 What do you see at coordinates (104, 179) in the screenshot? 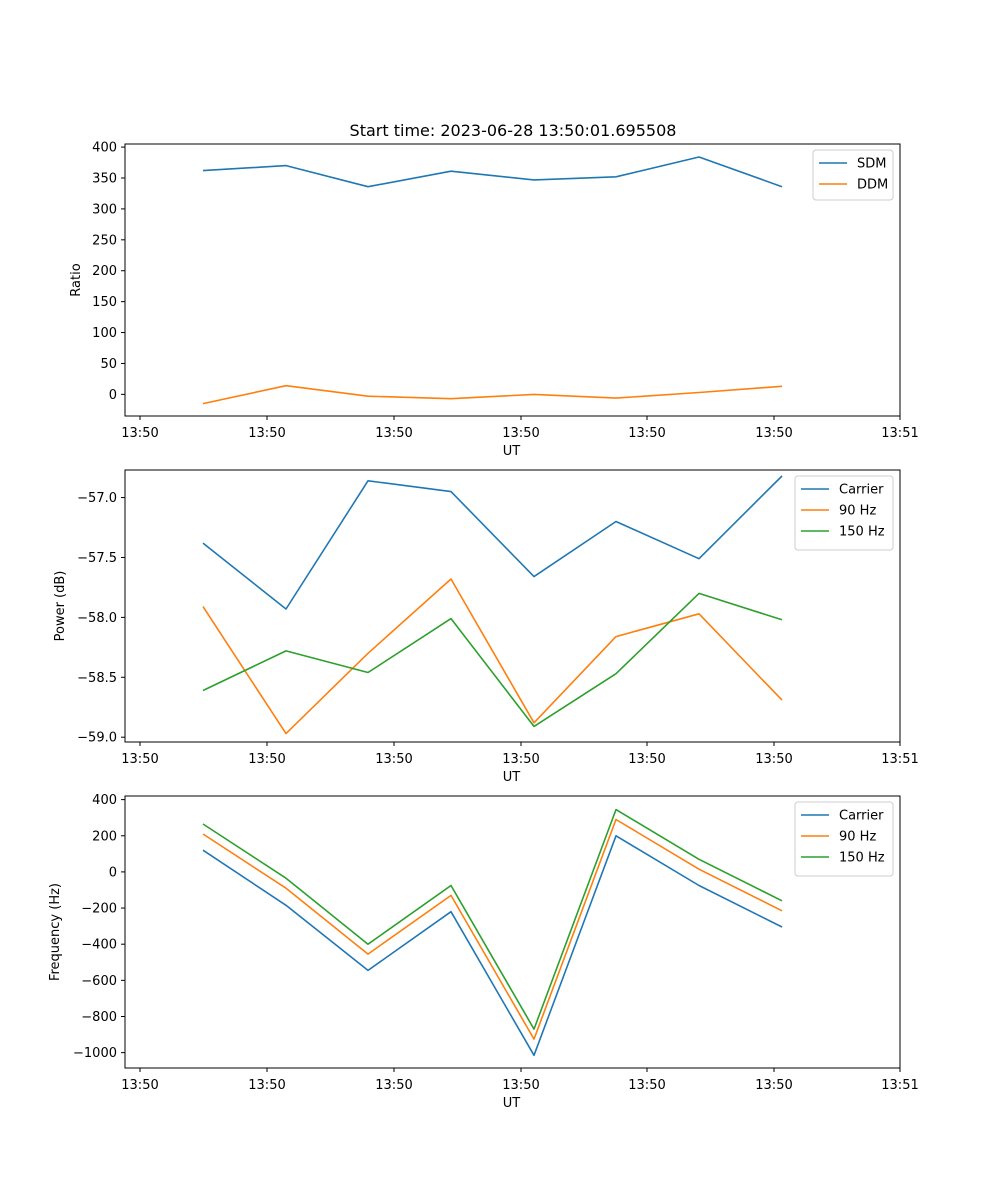
I see `y-tick-label: 350` at bounding box center [104, 179].